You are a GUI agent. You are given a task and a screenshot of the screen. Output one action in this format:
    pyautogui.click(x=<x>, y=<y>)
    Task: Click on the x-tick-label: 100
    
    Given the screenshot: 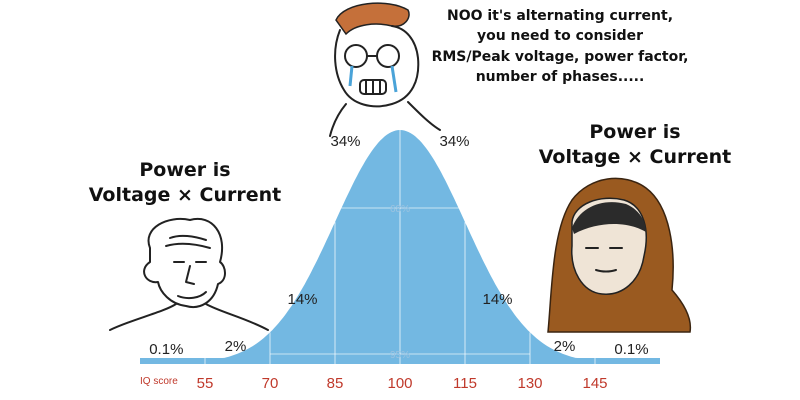 What is the action you would take?
    pyautogui.click(x=399, y=383)
    